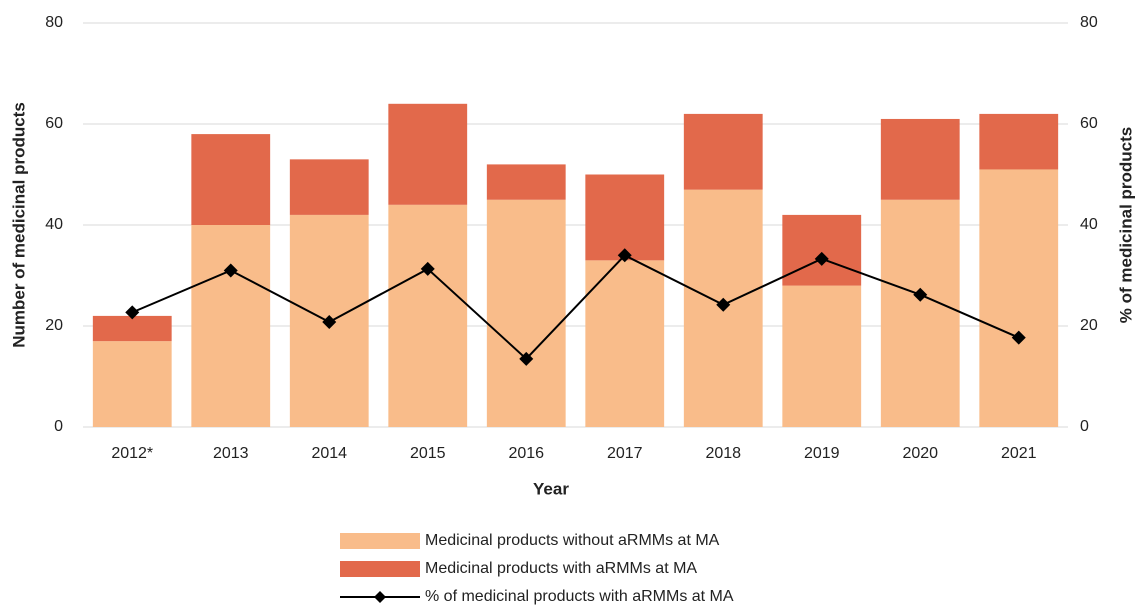 The height and width of the screenshot is (605, 1137). Describe the element at coordinates (561, 568) in the screenshot. I see `legend-label: Medicinal products with aRMMs at MA` at that location.